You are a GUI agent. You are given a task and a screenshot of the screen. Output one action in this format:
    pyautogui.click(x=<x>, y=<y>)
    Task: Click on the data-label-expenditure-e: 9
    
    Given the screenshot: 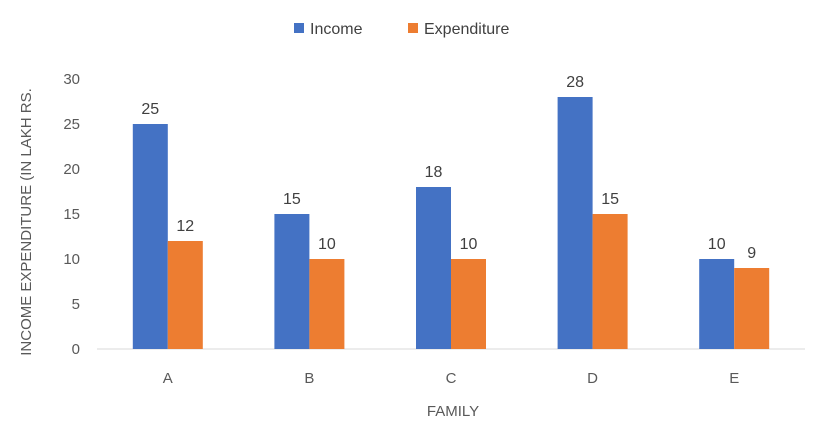 What is the action you would take?
    pyautogui.click(x=751, y=253)
    